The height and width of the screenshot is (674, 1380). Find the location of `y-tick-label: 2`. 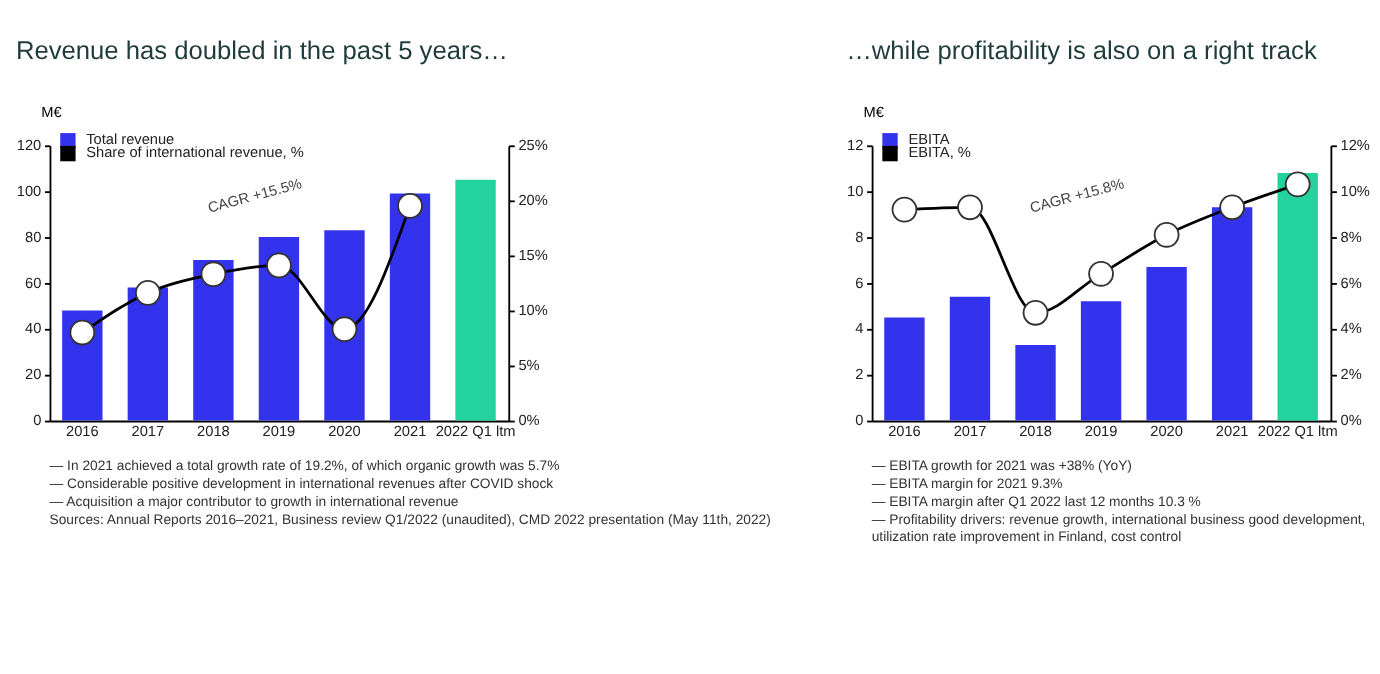

y-tick-label: 2 is located at coordinates (859, 374).